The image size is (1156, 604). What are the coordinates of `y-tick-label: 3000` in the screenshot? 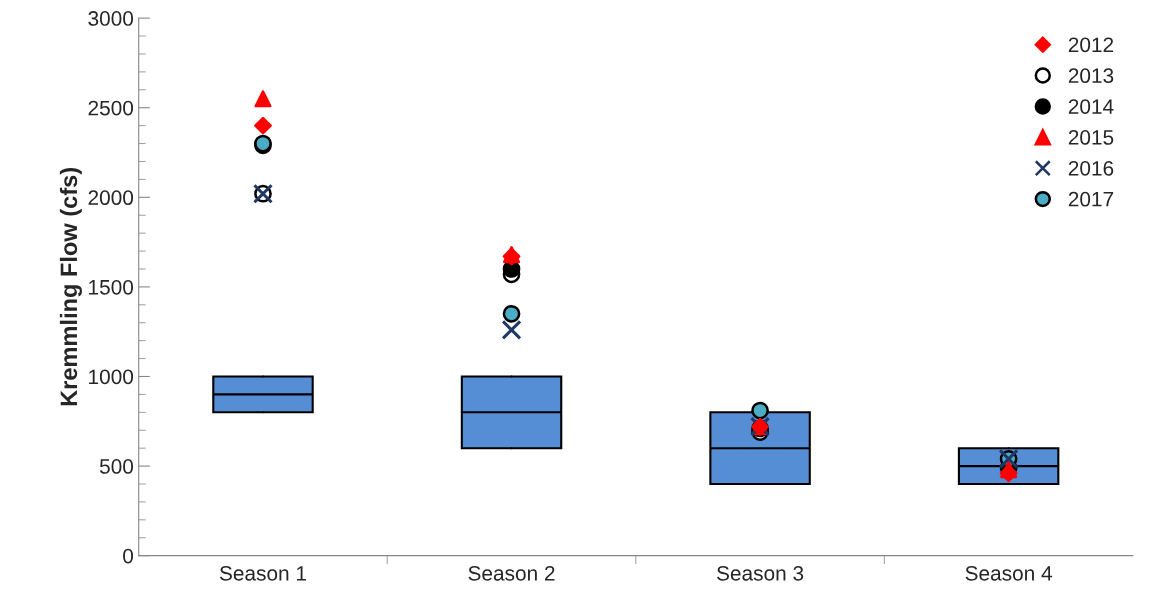 It's located at (111, 18).